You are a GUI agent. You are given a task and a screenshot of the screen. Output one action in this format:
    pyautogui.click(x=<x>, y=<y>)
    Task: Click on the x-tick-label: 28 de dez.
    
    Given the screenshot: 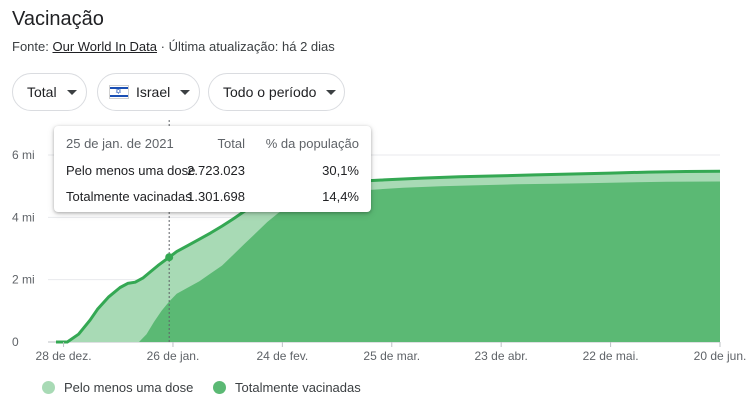 What is the action you would take?
    pyautogui.click(x=64, y=356)
    